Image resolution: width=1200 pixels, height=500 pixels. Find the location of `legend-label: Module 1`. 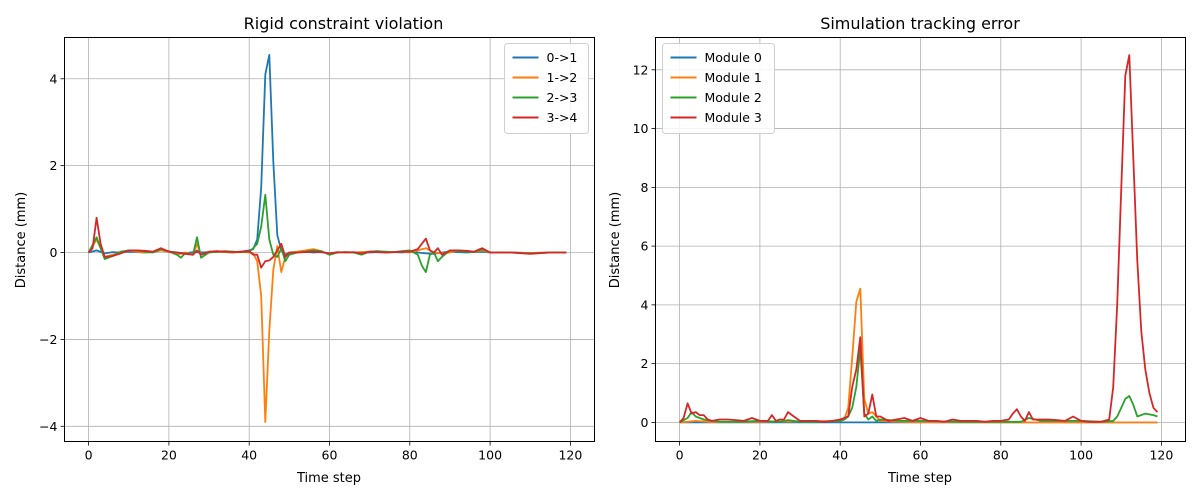

legend-label: Module 1 is located at coordinates (733, 77).